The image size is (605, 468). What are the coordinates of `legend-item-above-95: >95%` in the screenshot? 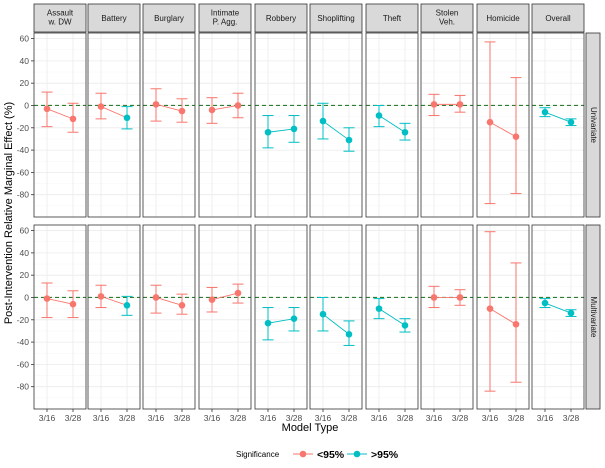 It's located at (373, 455).